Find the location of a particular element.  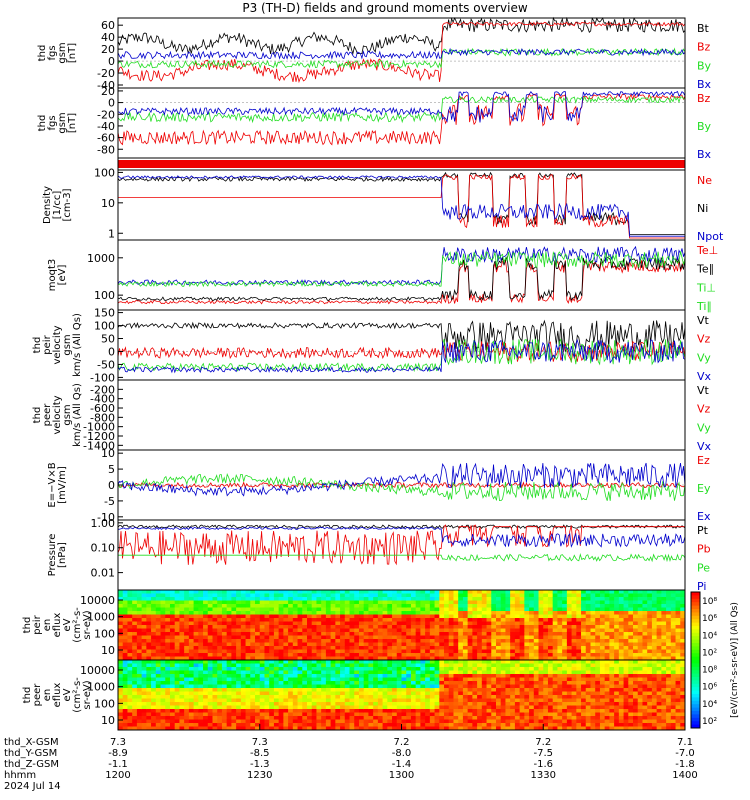

legend-entry: Vx is located at coordinates (704, 446).